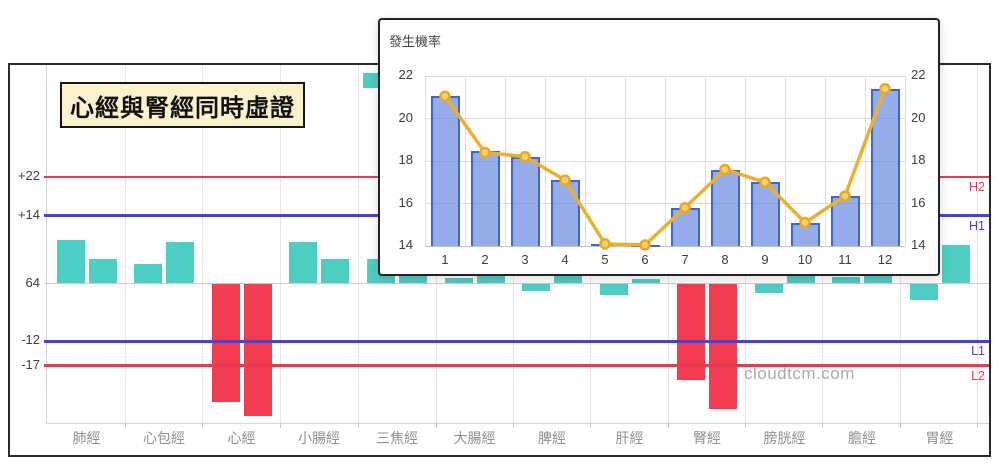 This screenshot has width=1000, height=467. I want to click on x-label-胃經: 胃經, so click(939, 438).